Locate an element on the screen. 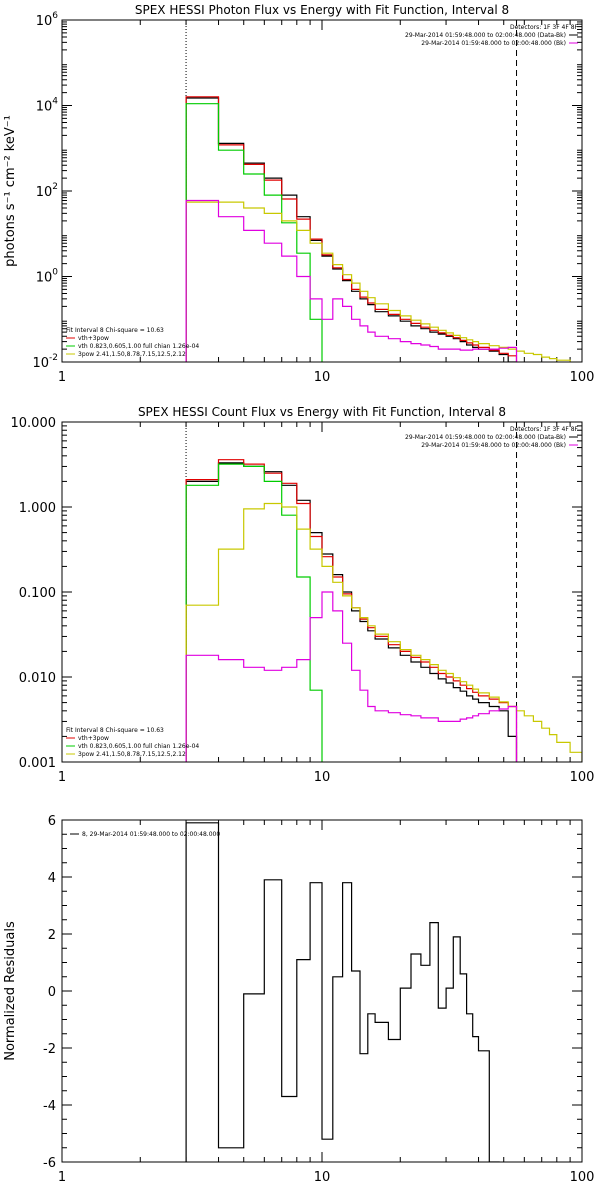 The image size is (600, 1204). y-tick-label: 0.001 is located at coordinates (37, 763).